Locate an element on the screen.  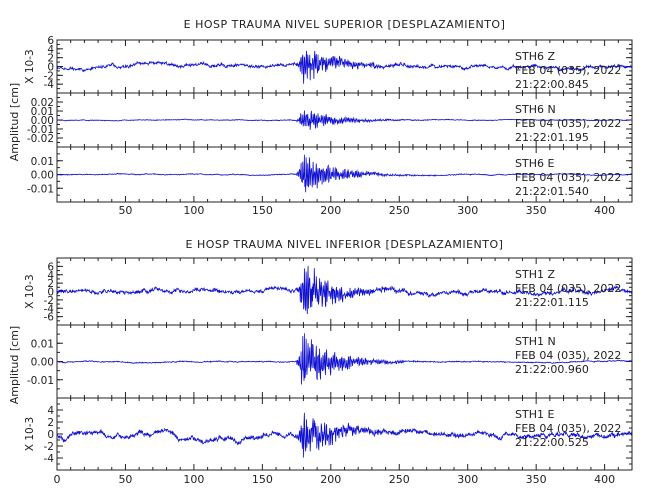
station-label: STH1 E is located at coordinates (534, 414).